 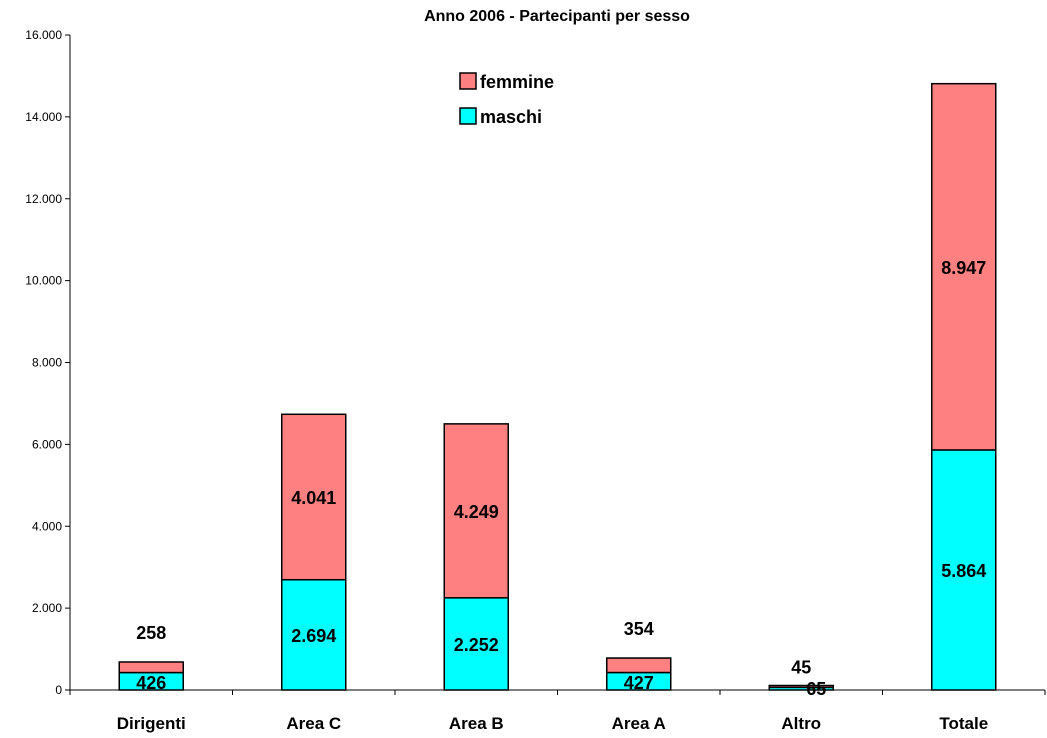 I want to click on y-tick-label: 8.000, so click(x=47, y=363).